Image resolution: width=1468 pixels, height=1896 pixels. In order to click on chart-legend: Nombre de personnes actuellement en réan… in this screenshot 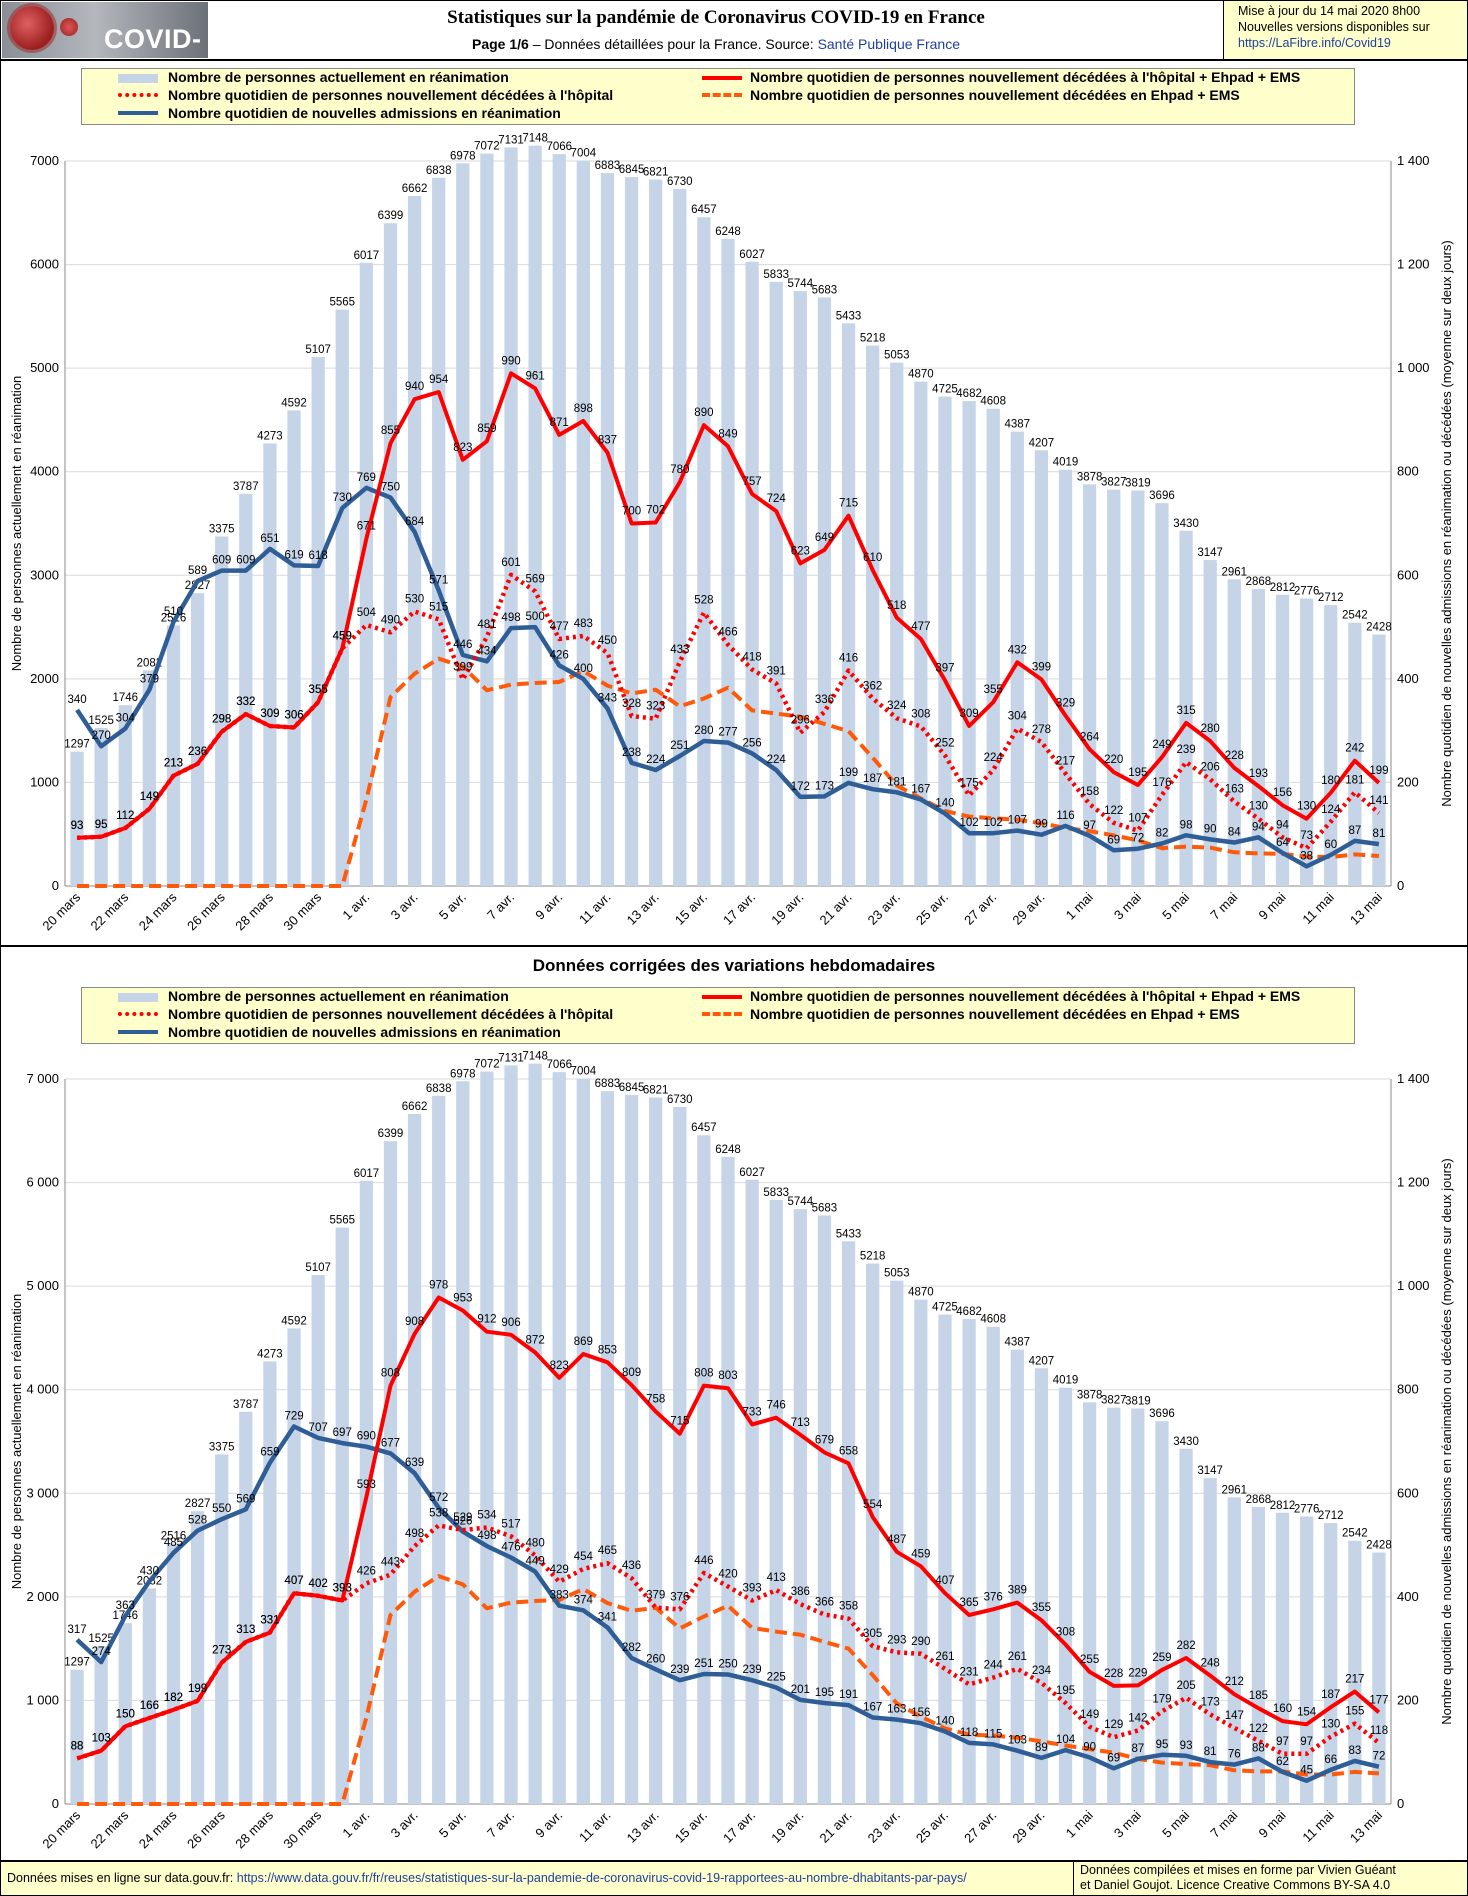, I will do `click(718, 96)`.